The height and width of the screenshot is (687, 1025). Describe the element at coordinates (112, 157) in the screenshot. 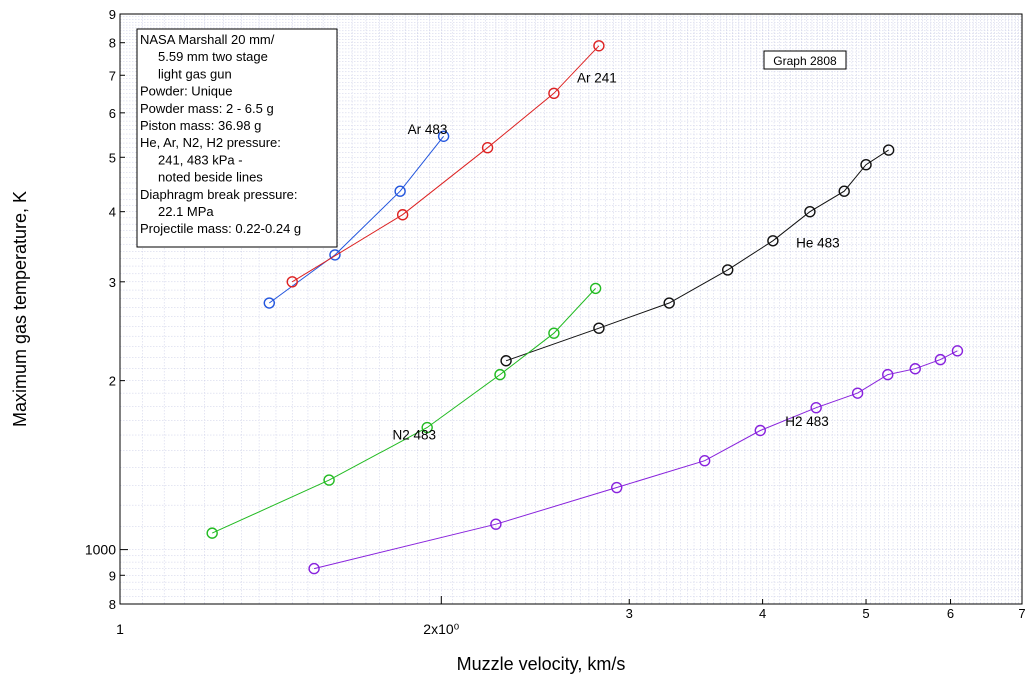

I see `y-tick-label: 5` at that location.